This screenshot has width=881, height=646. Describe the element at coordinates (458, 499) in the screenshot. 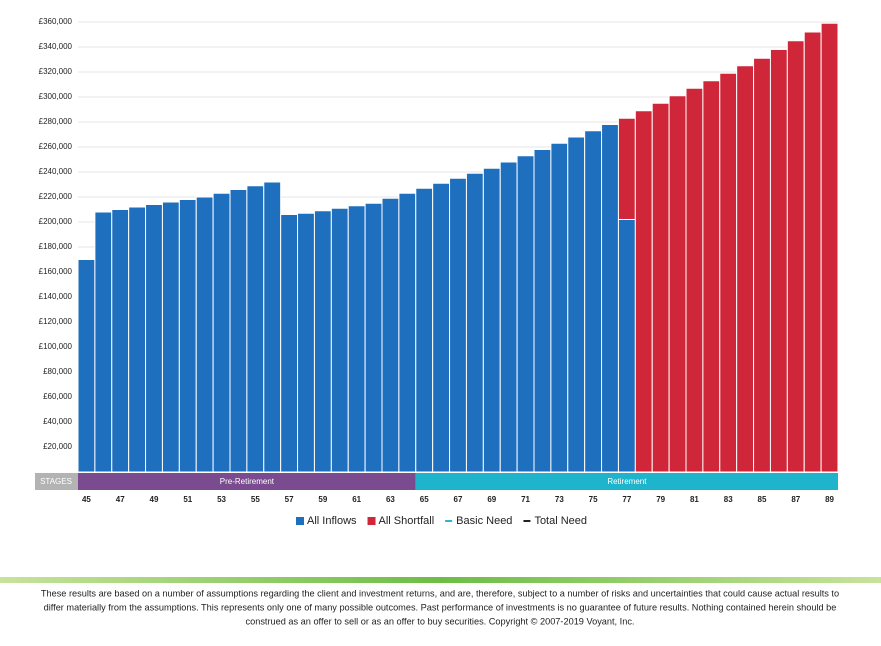

I see `x-tick-label: 67` at that location.